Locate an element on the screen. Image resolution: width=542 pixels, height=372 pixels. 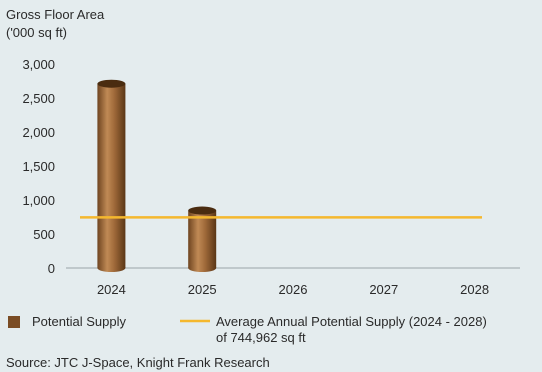
y-tick-label: 0 is located at coordinates (51, 268).